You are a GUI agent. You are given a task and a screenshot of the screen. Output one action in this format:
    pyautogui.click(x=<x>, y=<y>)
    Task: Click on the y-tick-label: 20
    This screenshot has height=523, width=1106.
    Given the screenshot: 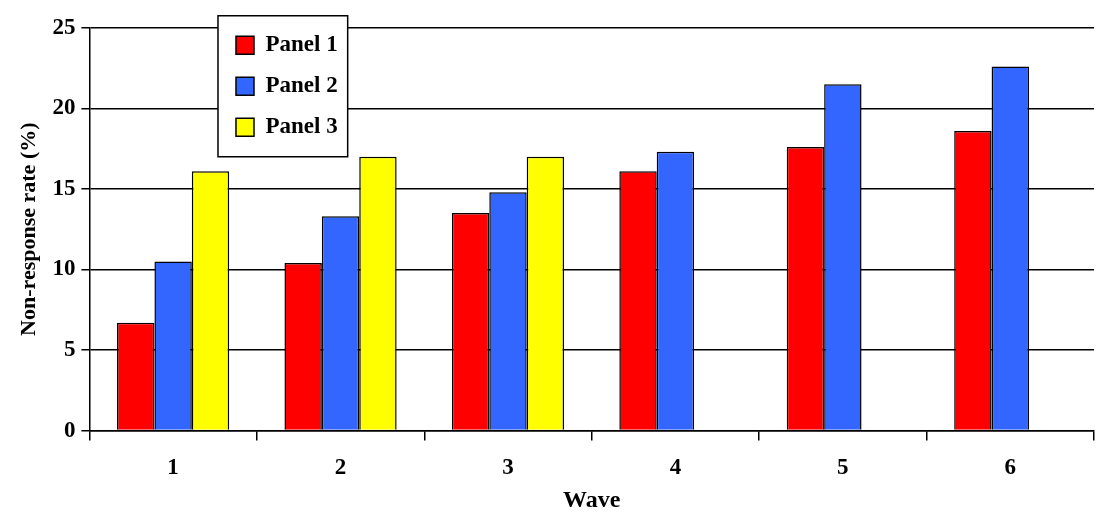 What is the action you would take?
    pyautogui.click(x=64, y=107)
    